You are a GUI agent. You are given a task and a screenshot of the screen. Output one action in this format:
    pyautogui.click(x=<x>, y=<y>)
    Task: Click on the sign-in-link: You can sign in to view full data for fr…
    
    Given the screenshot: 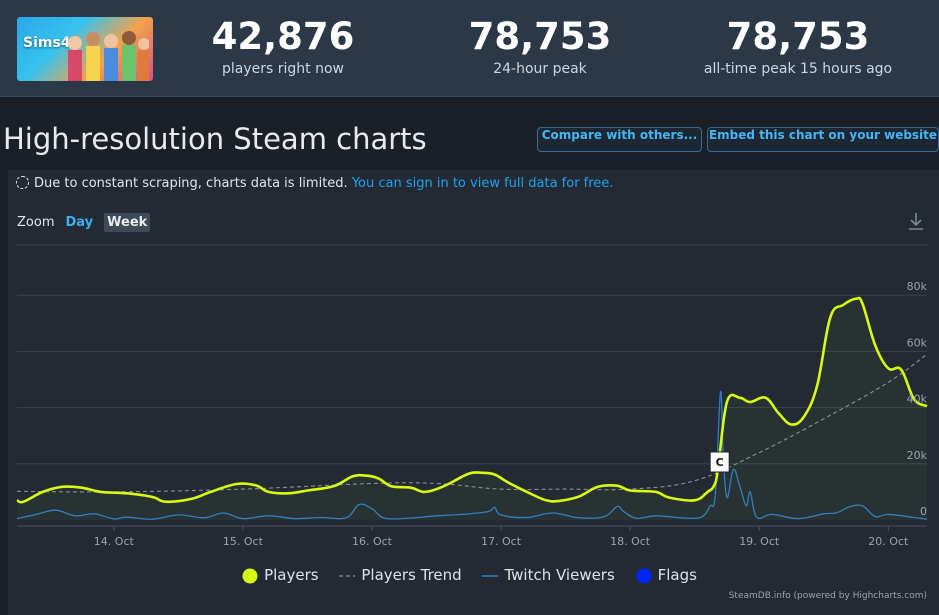 What is the action you would take?
    pyautogui.click(x=482, y=183)
    